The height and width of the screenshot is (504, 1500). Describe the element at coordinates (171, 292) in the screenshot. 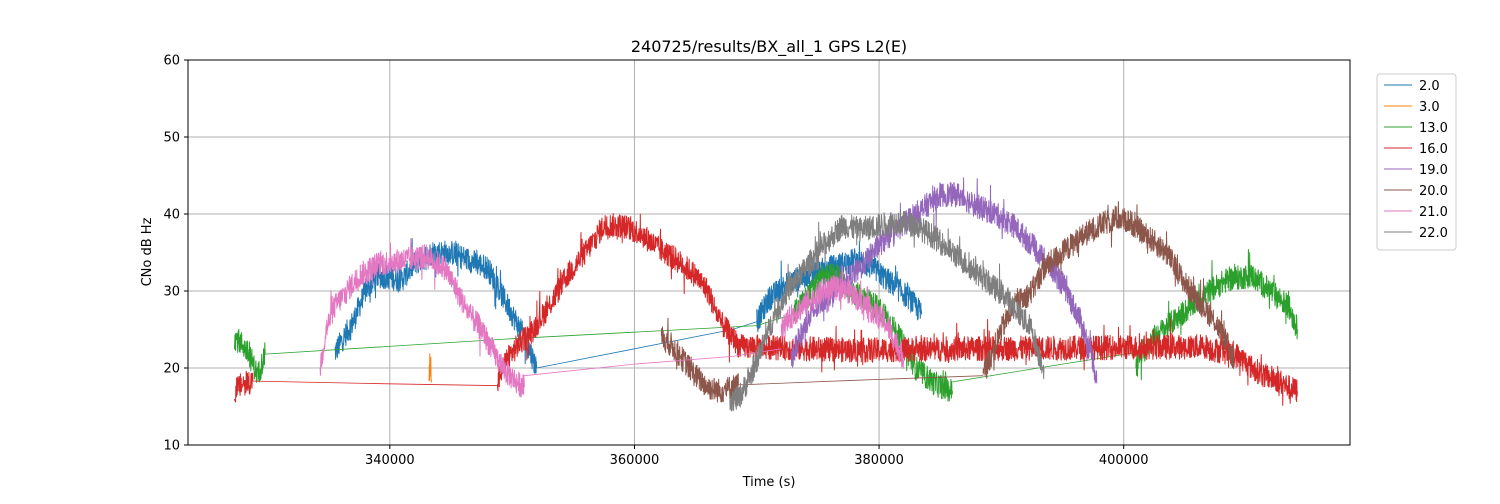

I see `y-tick-label: 30` at that location.